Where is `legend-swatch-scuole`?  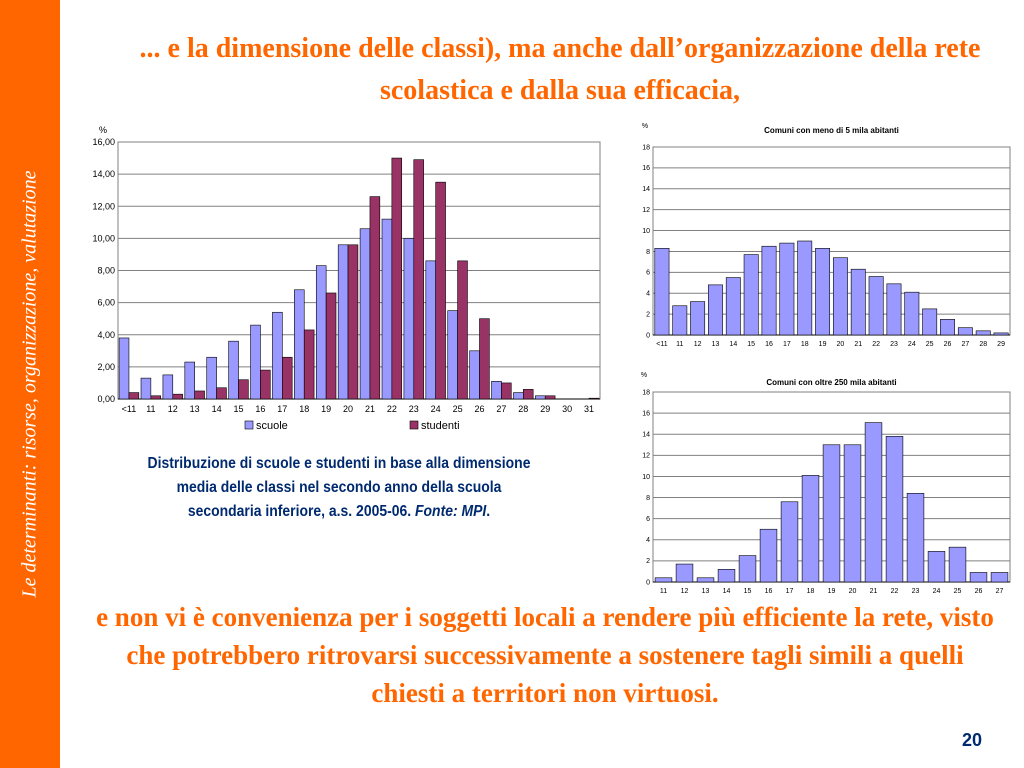
legend-swatch-scuole is located at coordinates (249, 425).